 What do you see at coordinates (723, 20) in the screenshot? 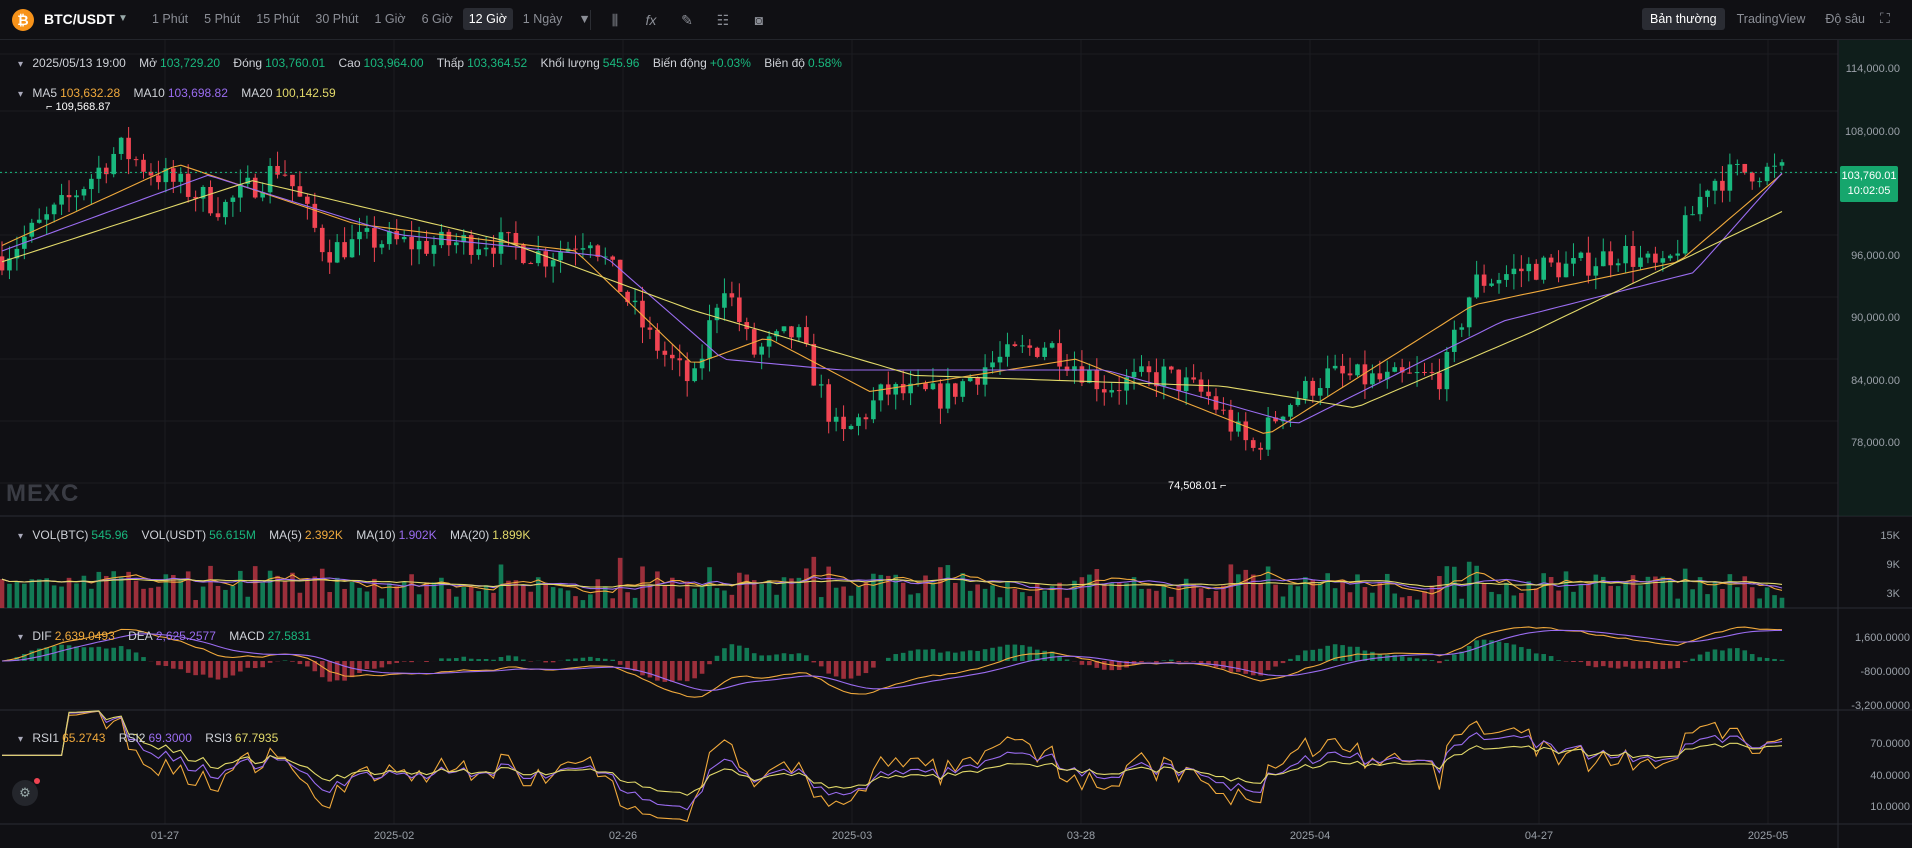
I see `layout-grid-icon: ☷` at bounding box center [723, 20].